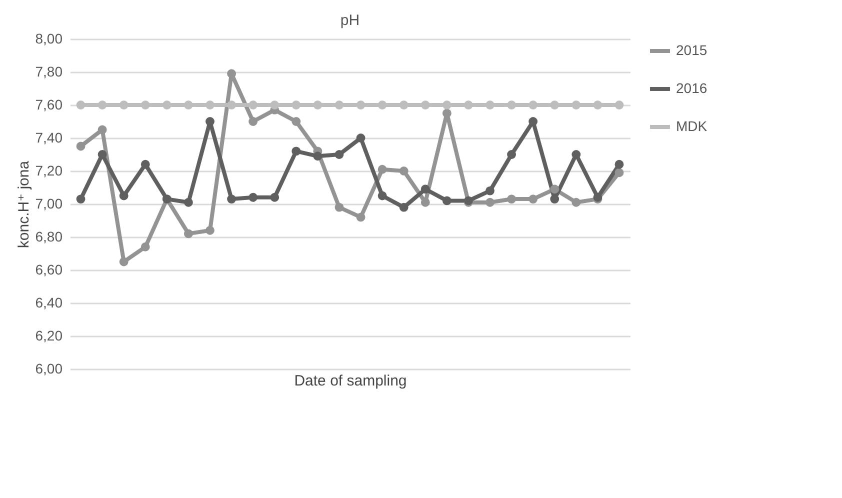 The width and height of the screenshot is (842, 498). What do you see at coordinates (49, 302) in the screenshot?
I see `y-tick-label: 6,40` at bounding box center [49, 302].